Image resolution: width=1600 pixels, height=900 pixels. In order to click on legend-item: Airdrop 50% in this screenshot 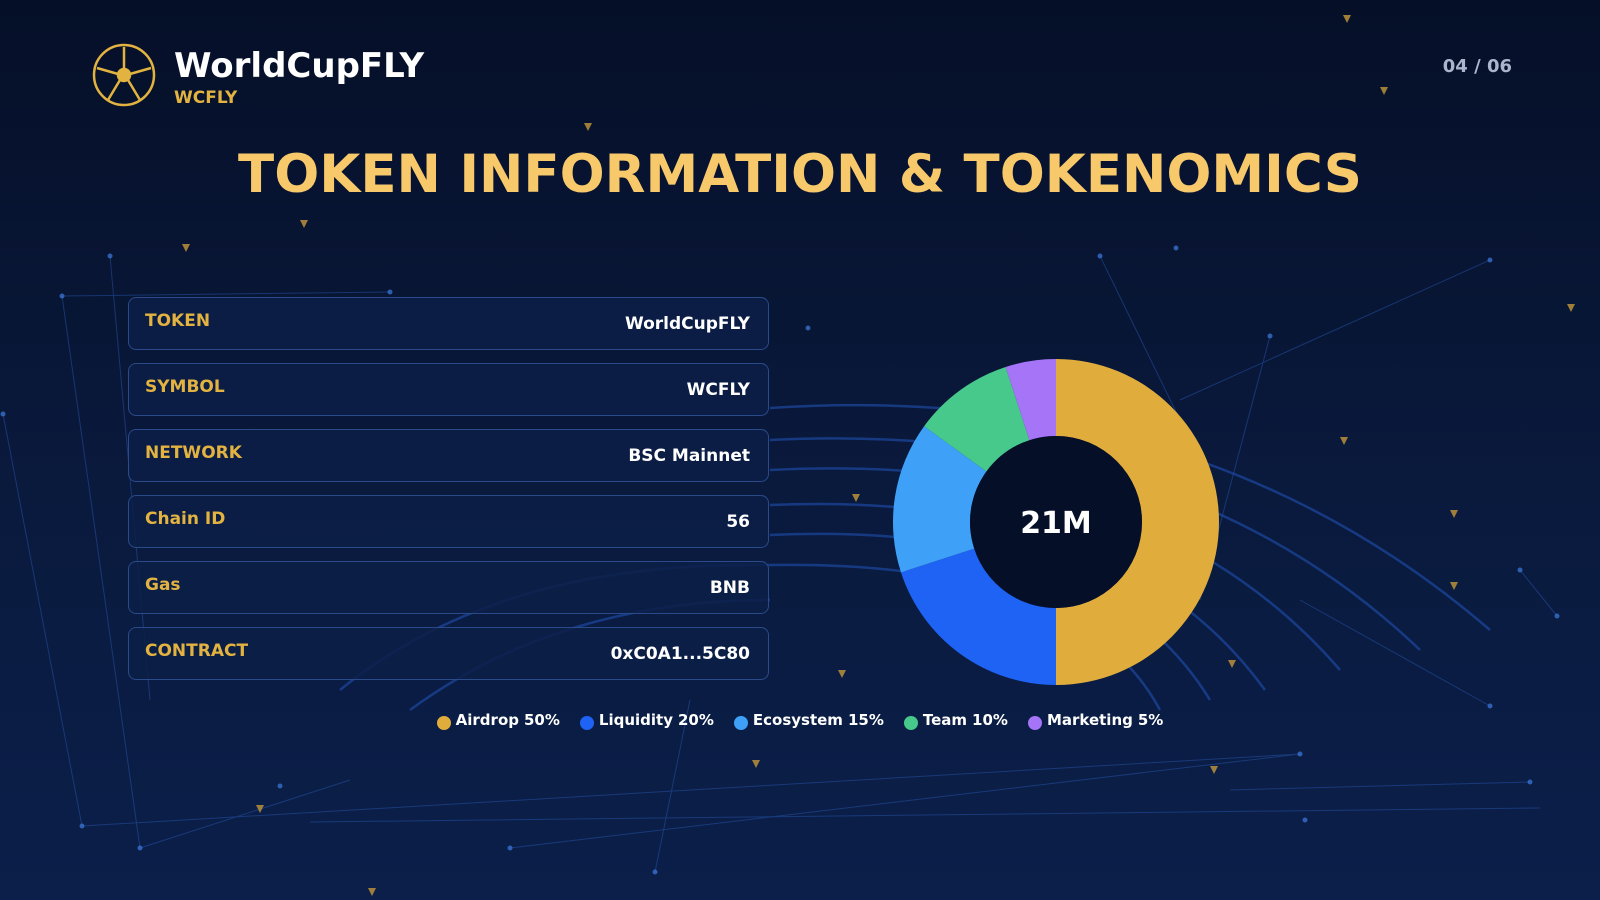, I will do `click(498, 720)`.